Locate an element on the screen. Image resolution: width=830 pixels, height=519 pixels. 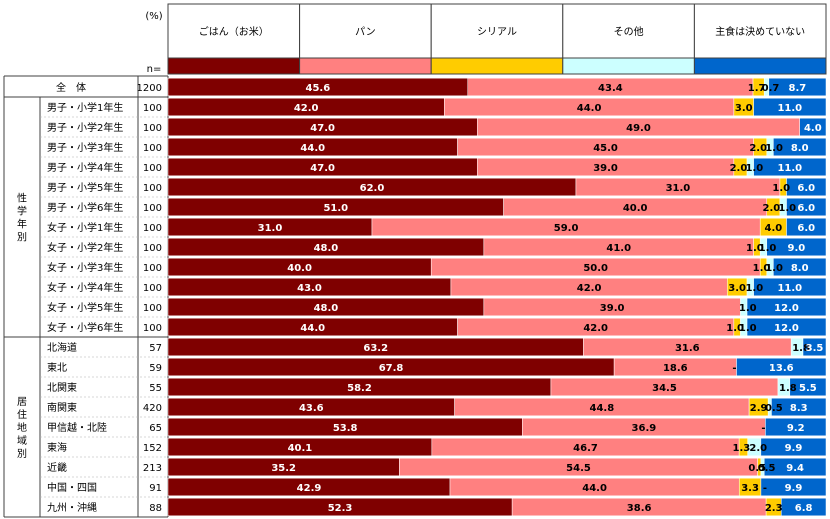
data-label: 43.6 is located at coordinates (311, 408).